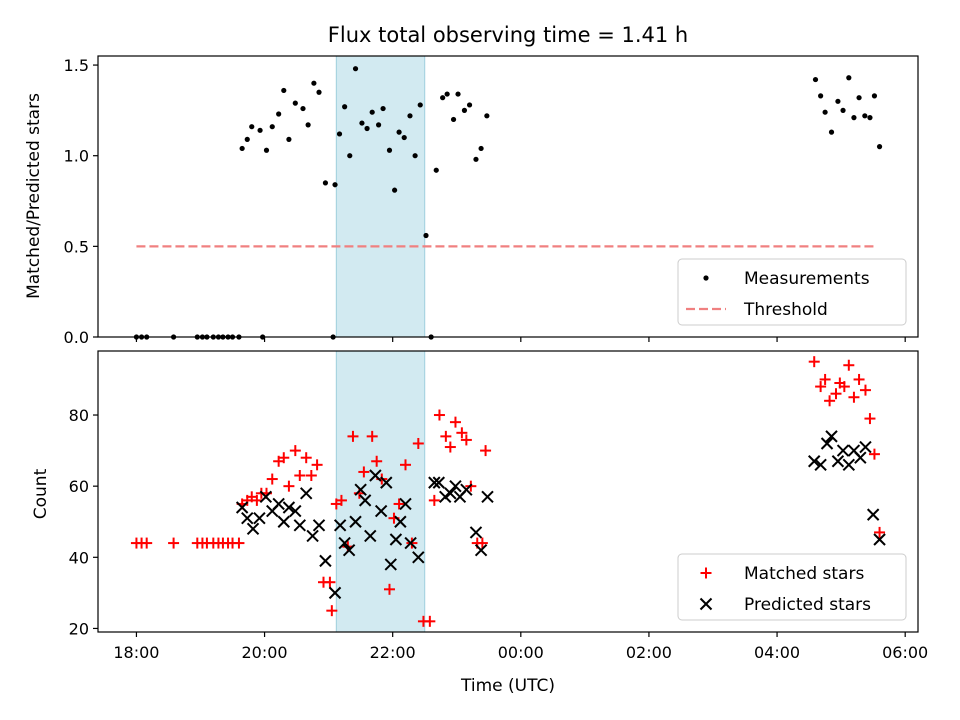 The width and height of the screenshot is (960, 720). What do you see at coordinates (380, 196) in the screenshot?
I see `top-highlight-layer` at bounding box center [380, 196].